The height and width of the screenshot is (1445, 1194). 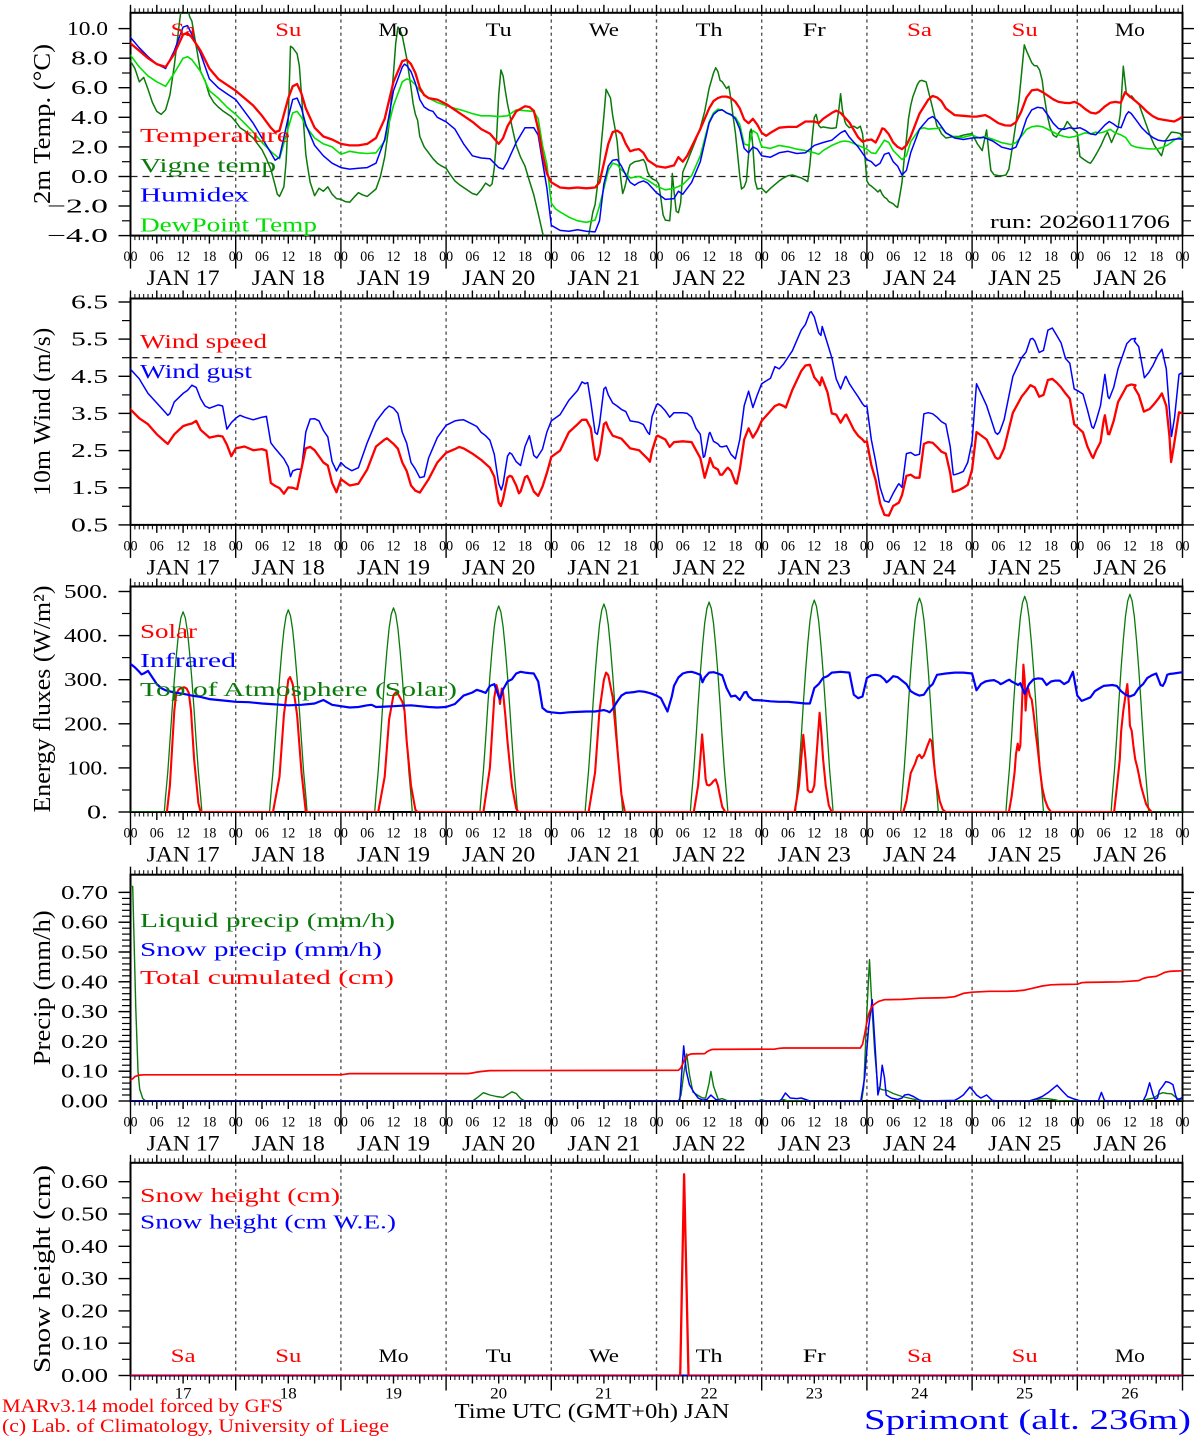 What do you see at coordinates (393, 1394) in the screenshot?
I see `svg-text: 19` at bounding box center [393, 1394].